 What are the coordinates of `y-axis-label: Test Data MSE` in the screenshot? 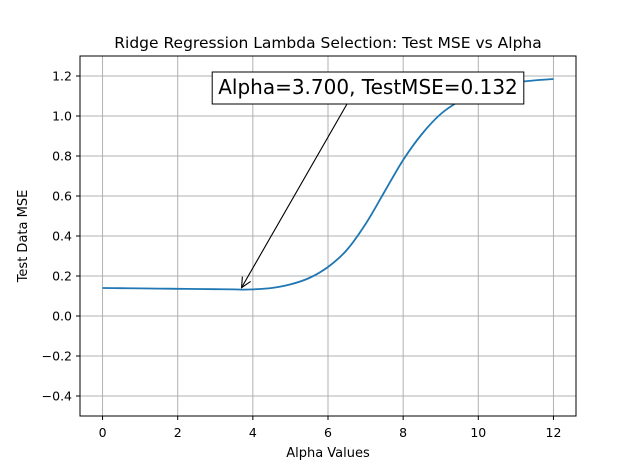 It's located at (23, 237).